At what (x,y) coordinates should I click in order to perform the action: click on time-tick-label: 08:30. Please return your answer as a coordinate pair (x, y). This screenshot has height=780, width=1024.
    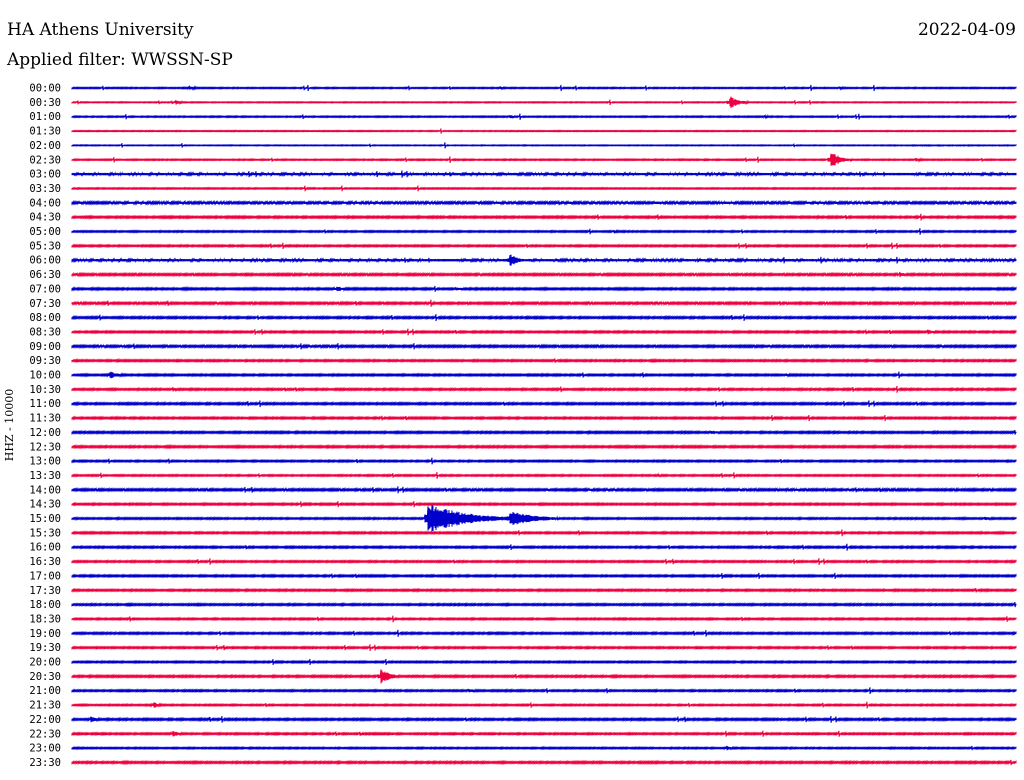
    Looking at the image, I should click on (45, 332).